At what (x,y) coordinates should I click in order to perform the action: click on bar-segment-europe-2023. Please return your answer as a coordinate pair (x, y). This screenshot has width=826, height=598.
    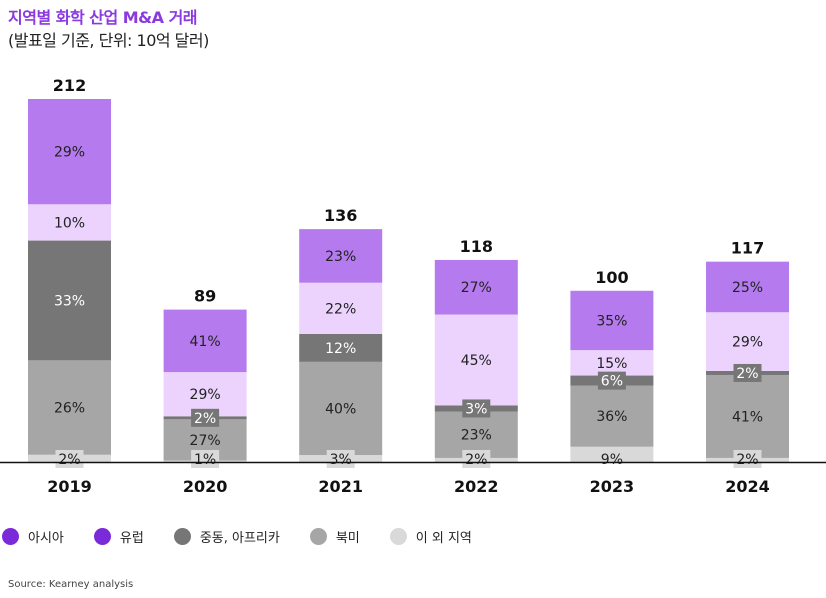
    Looking at the image, I should click on (612, 363).